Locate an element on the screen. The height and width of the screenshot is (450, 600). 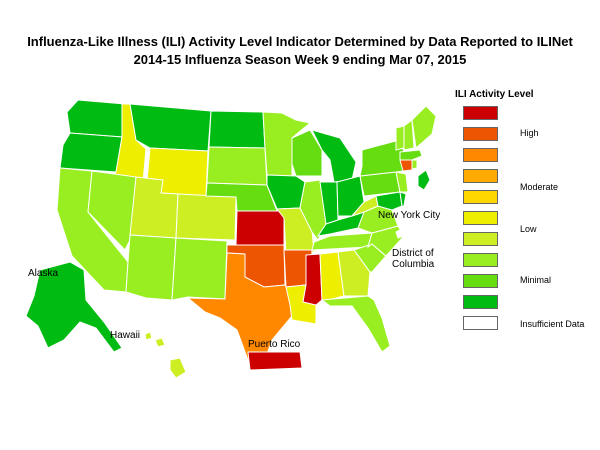
state-hawaii is located at coordinates (165, 355).